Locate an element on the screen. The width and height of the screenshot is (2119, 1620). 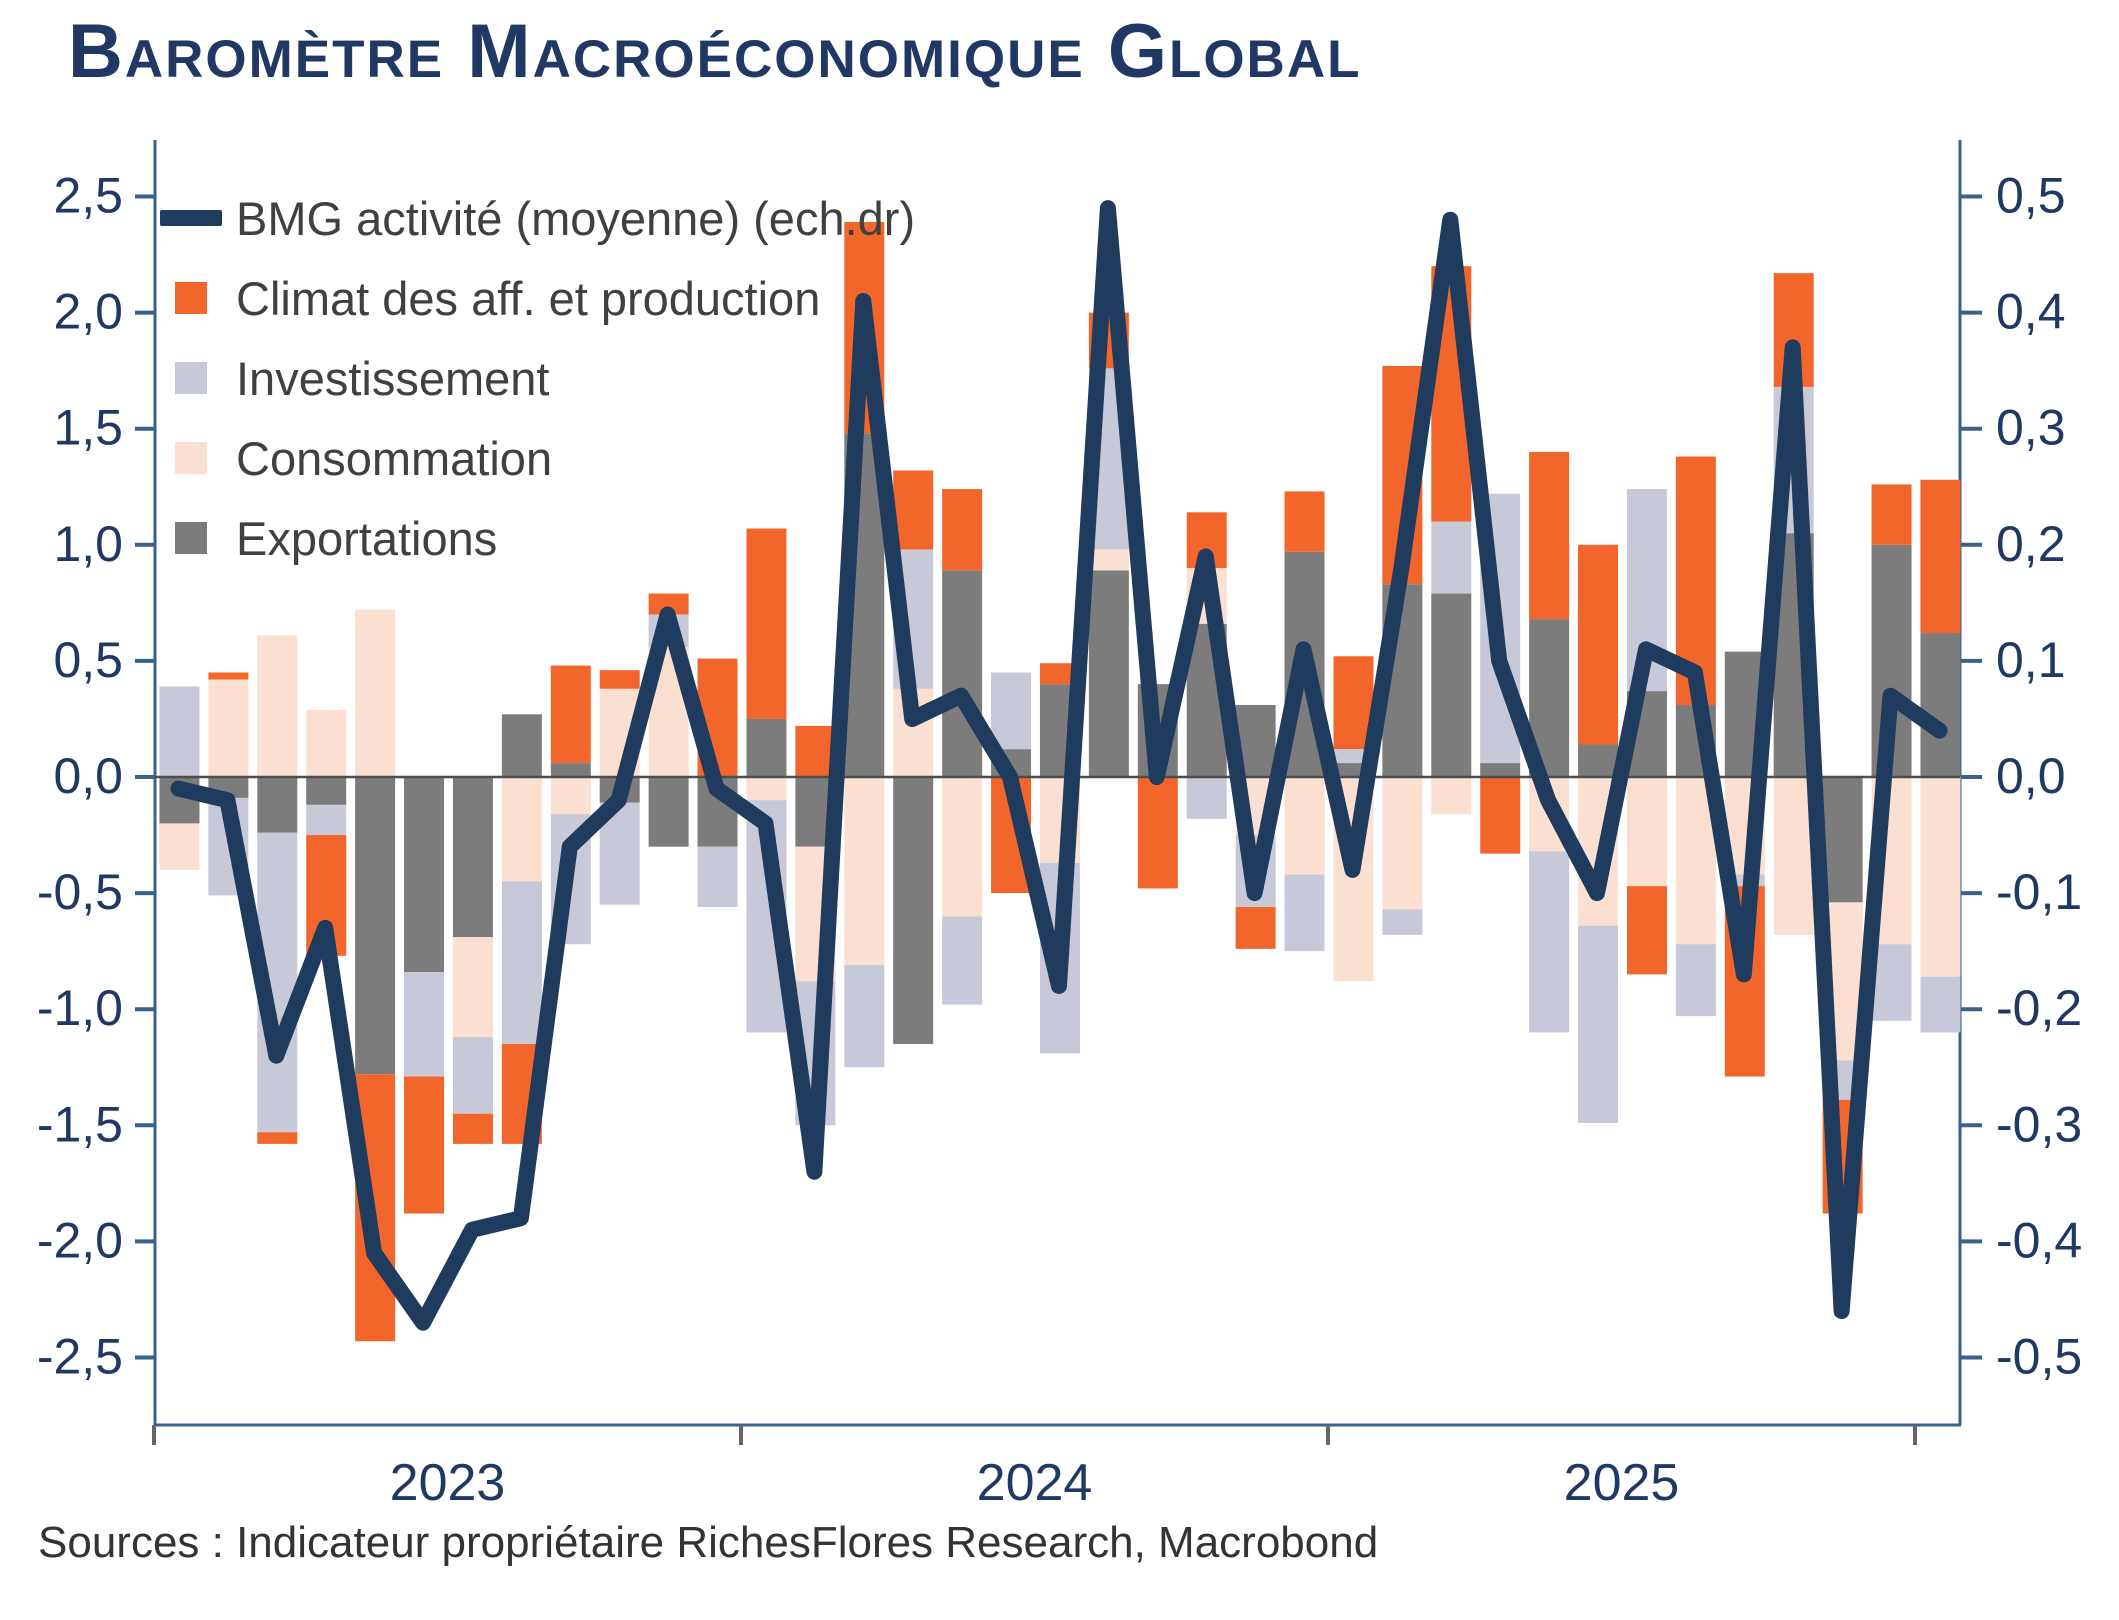
legend-label: Climat des aff. et production is located at coordinates (528, 298).